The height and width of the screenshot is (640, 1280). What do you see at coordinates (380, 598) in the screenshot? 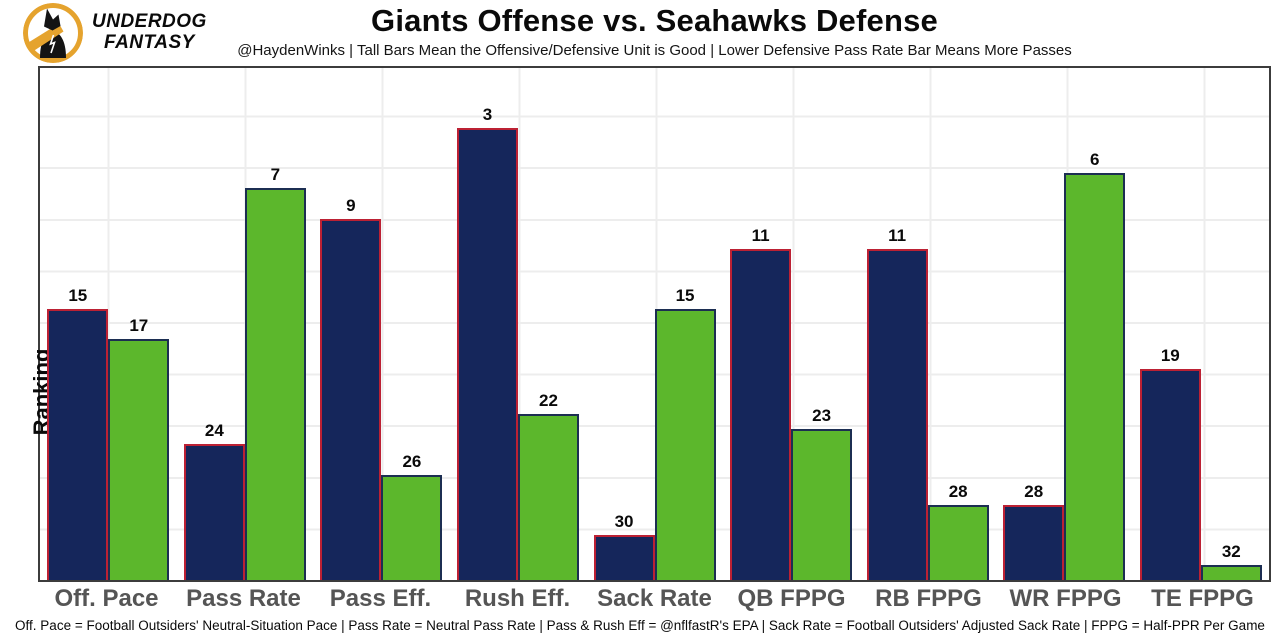
I see `x-axis-label: Pass Eff.` at bounding box center [380, 598].